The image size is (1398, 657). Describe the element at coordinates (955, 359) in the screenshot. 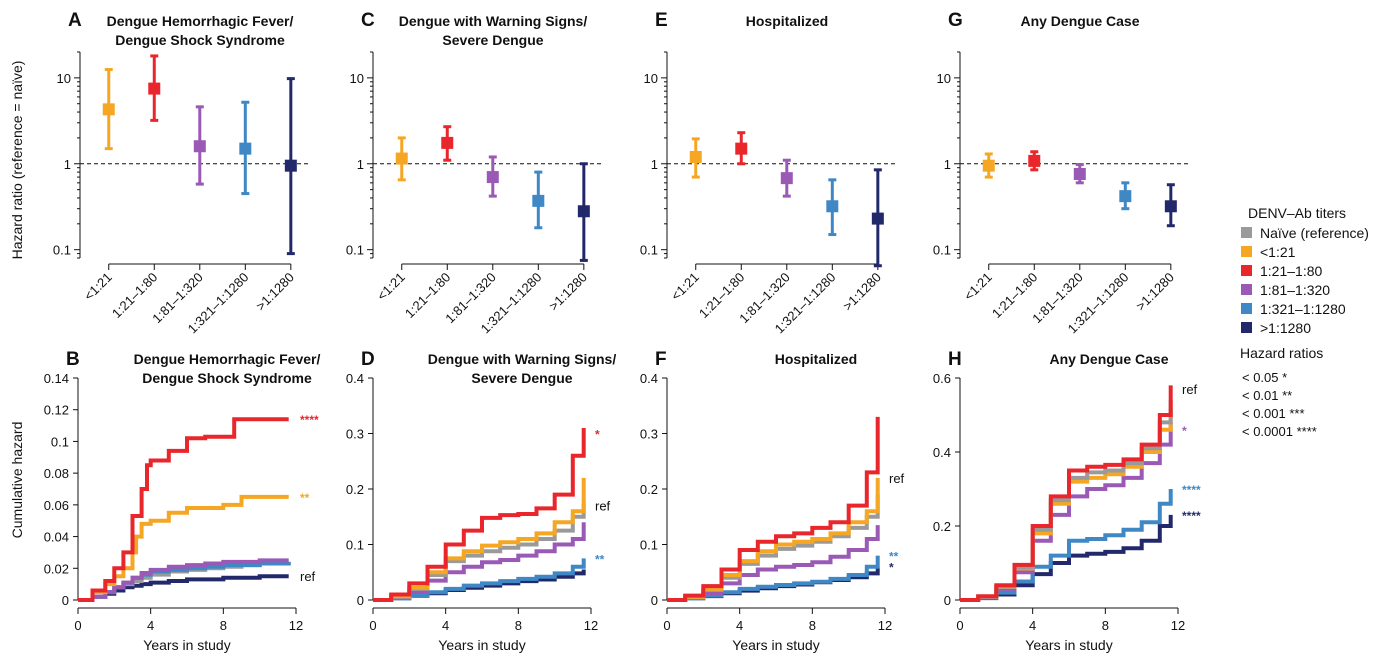

I see `panel-letter: H` at that location.